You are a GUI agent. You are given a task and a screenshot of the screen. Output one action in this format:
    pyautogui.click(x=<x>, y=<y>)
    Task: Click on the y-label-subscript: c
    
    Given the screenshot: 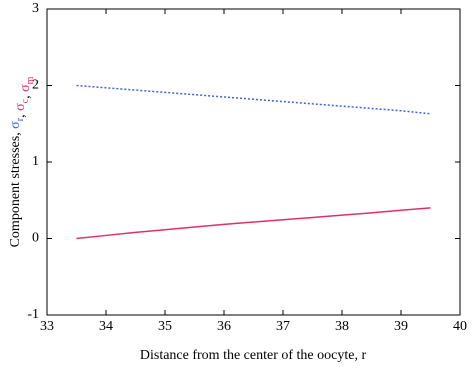 What is the action you would take?
    pyautogui.click(x=25, y=100)
    